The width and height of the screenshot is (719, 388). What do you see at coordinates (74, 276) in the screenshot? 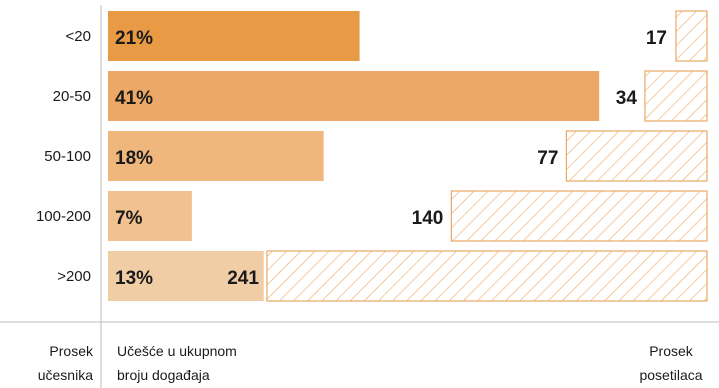
I see `category-label: >200` at bounding box center [74, 276].